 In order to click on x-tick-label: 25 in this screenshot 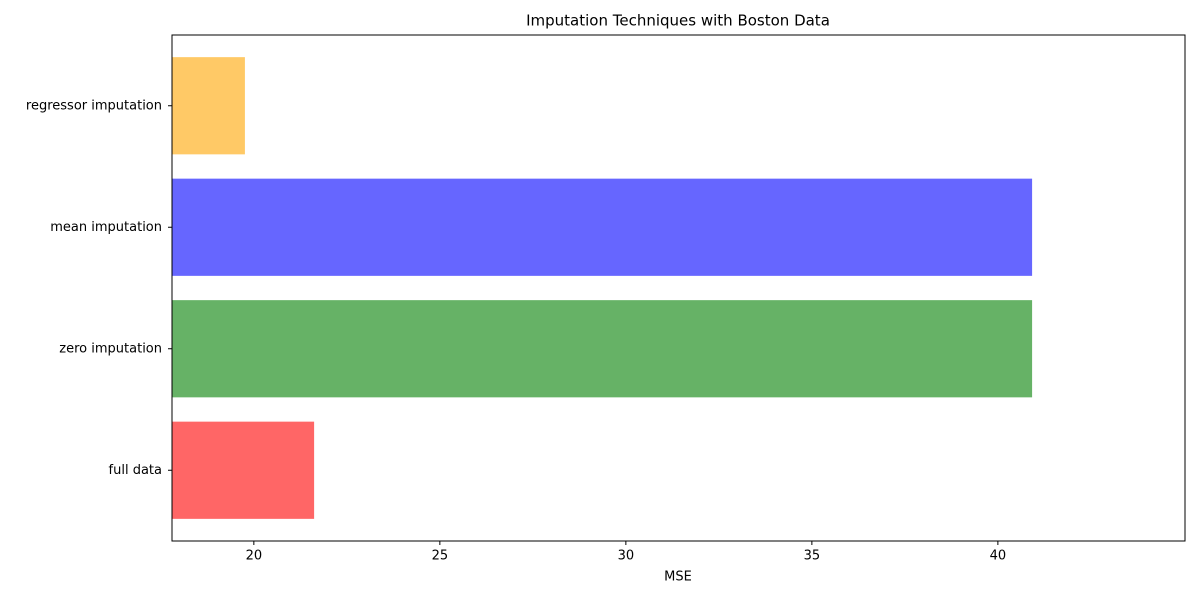, I will do `click(440, 556)`.